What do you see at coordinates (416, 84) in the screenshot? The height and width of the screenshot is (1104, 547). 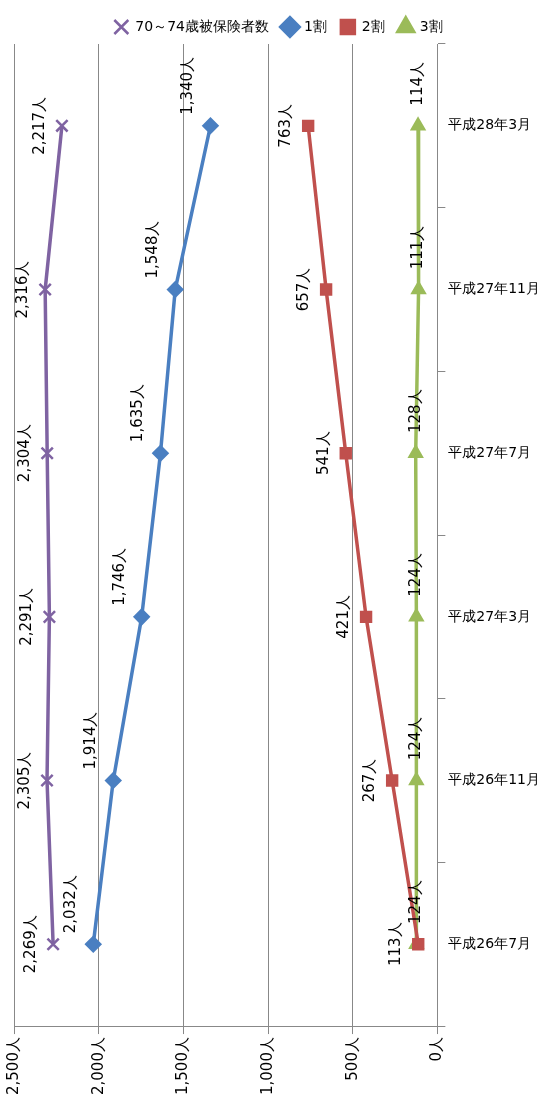 I see `data-label: 114人` at bounding box center [416, 84].